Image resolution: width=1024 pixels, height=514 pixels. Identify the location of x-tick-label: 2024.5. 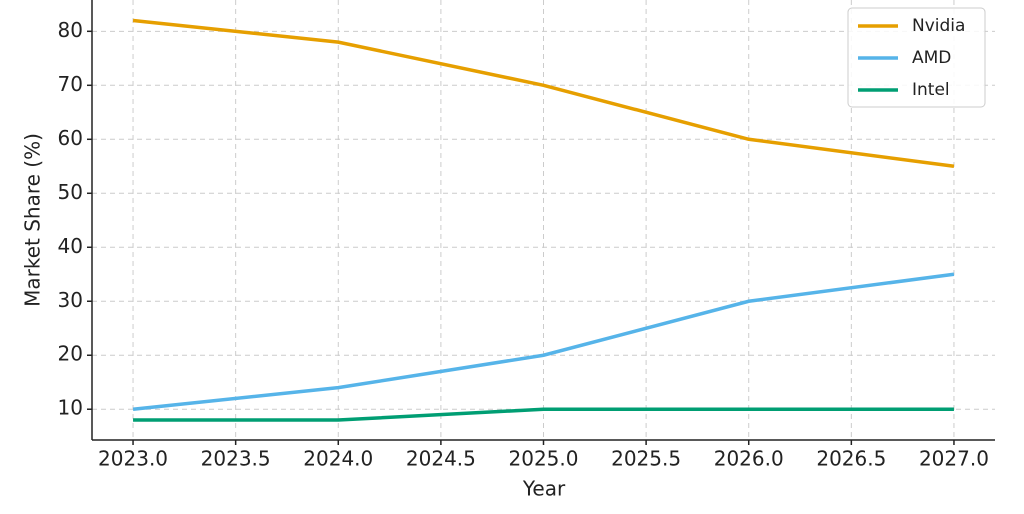
(441, 459).